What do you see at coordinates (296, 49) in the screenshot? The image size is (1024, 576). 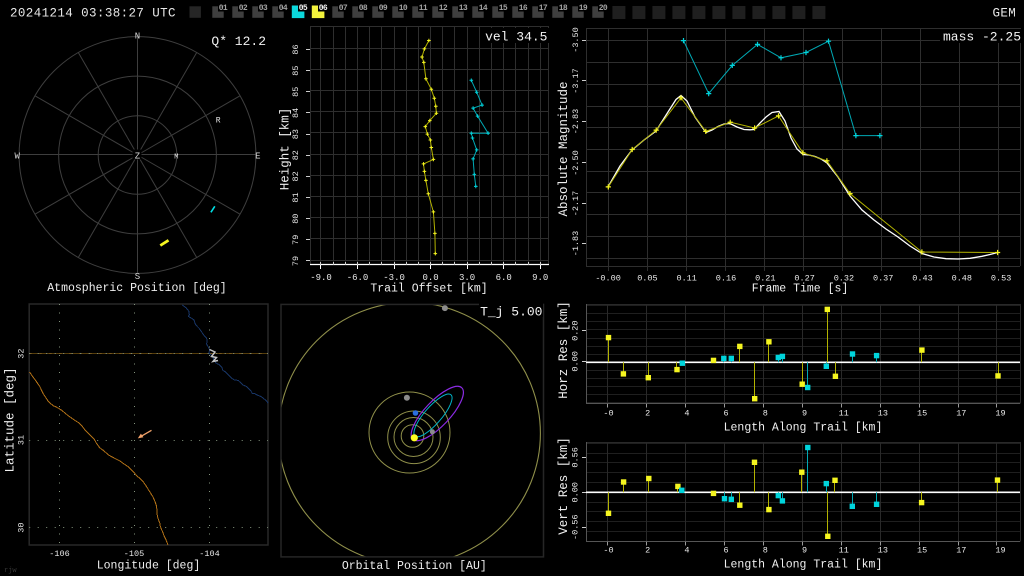 I see `svg-text: 86` at bounding box center [296, 49].